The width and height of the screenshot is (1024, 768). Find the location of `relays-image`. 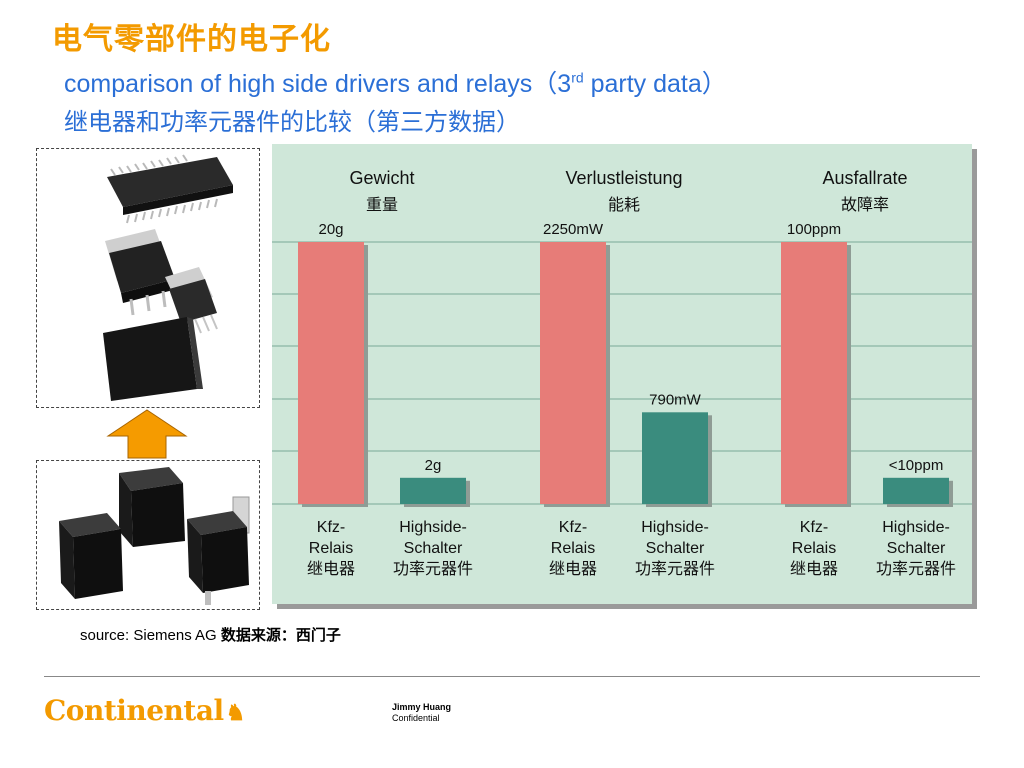

relays-image is located at coordinates (148, 535).